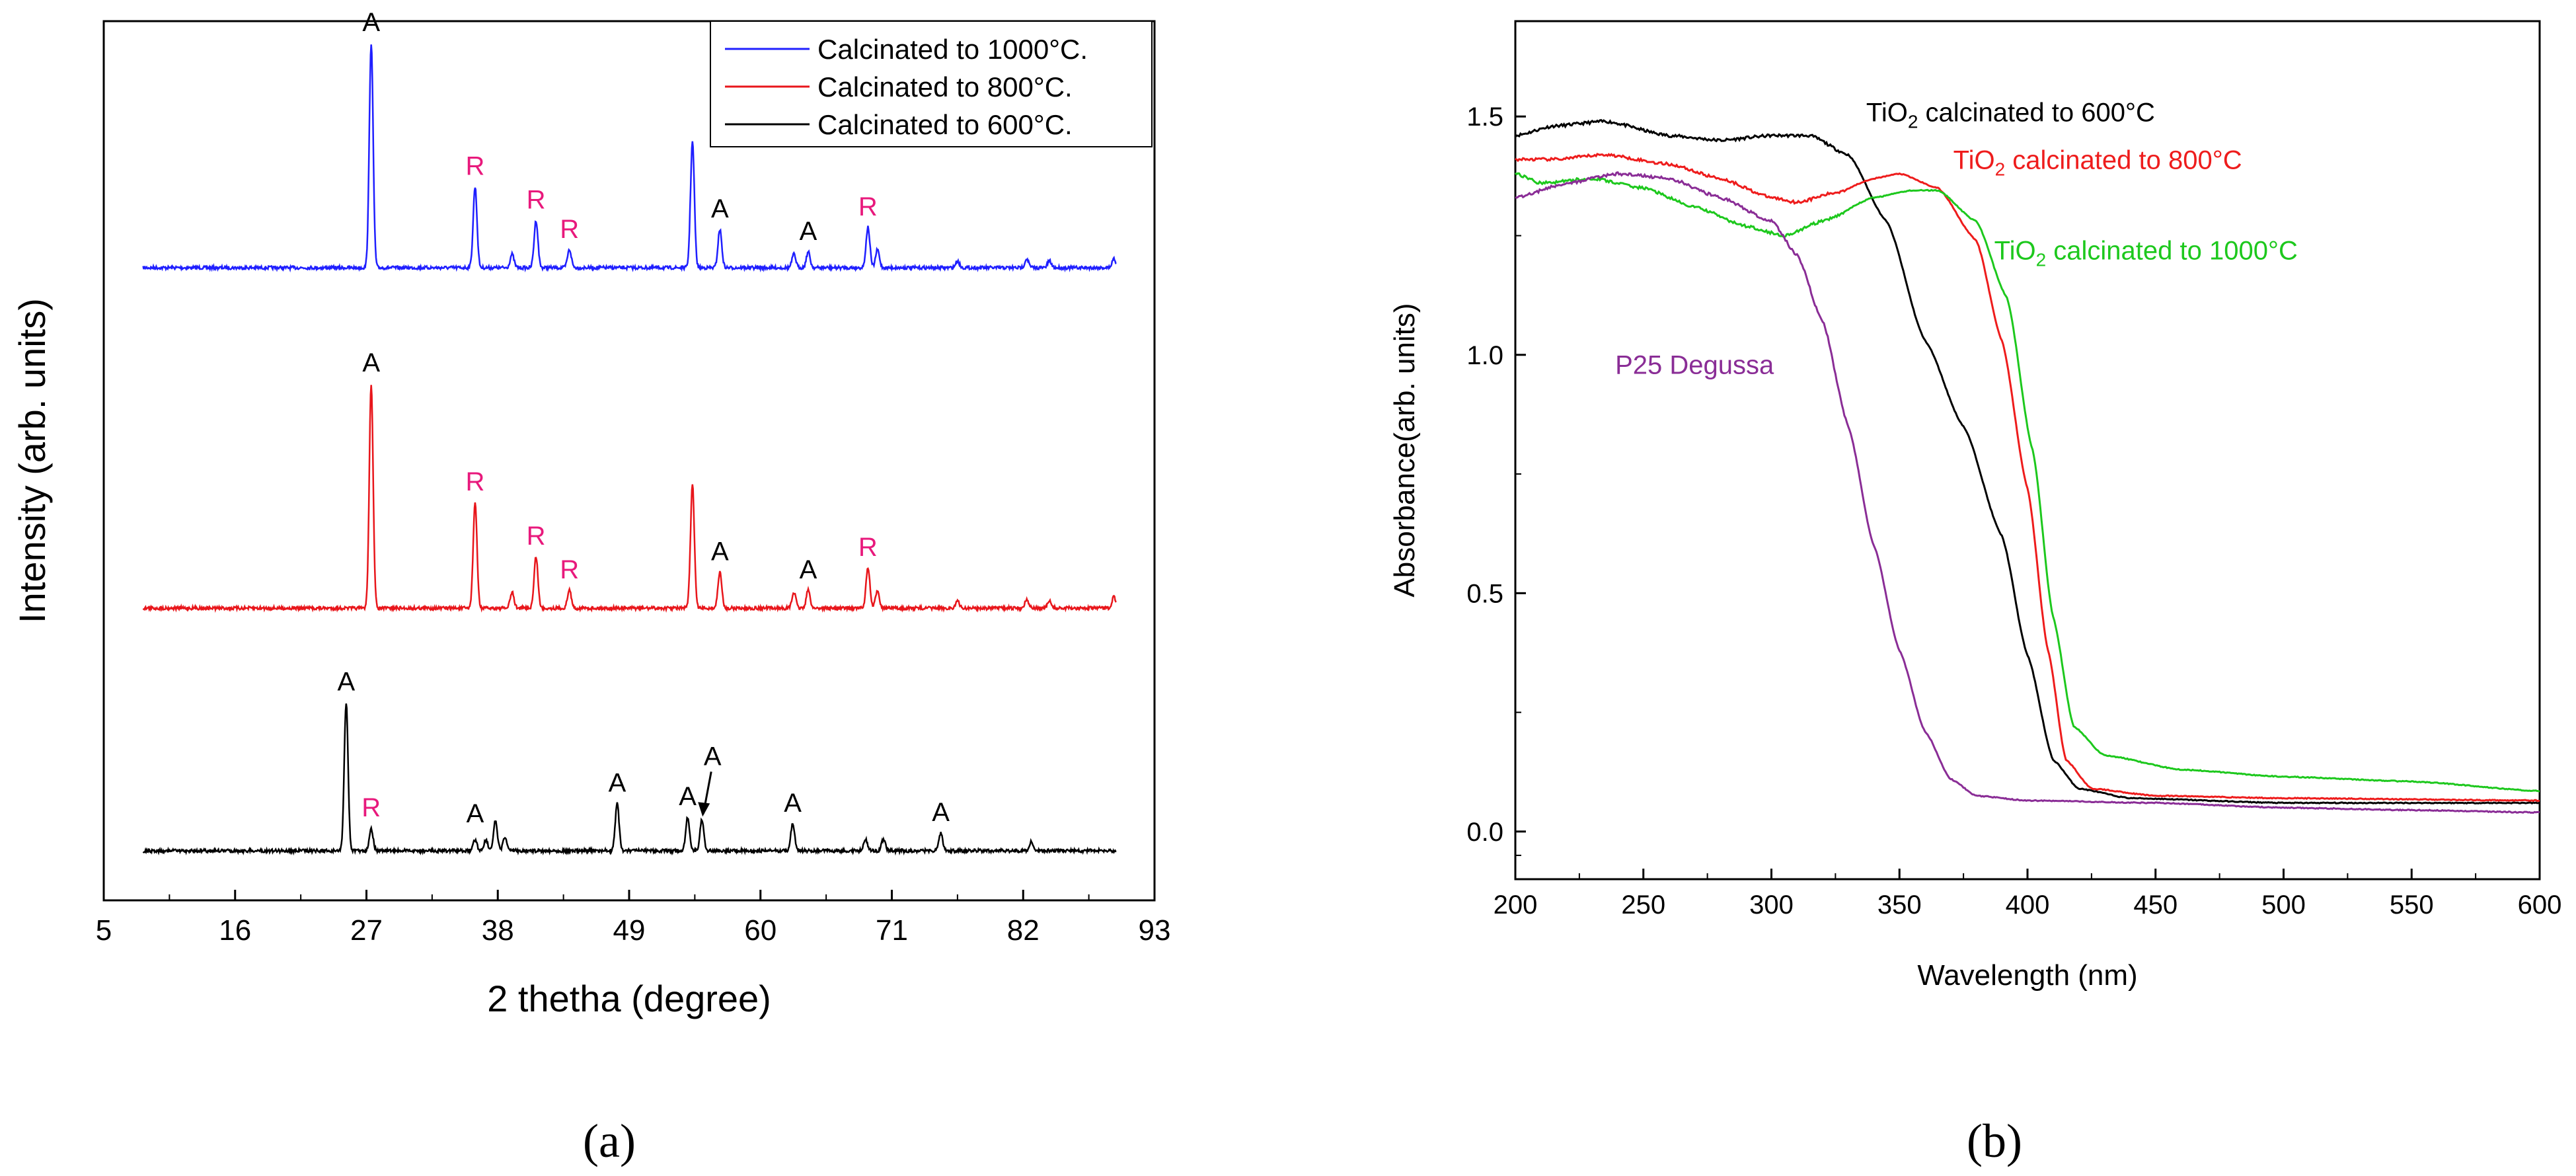  I want to click on x-tick-label: 600, so click(2540, 905).